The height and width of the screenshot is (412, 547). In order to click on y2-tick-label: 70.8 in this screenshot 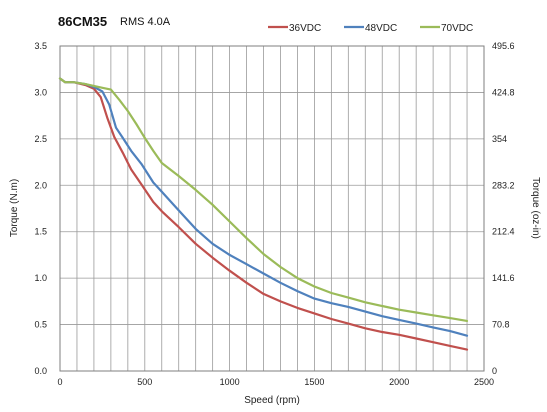, I will do `click(501, 325)`.